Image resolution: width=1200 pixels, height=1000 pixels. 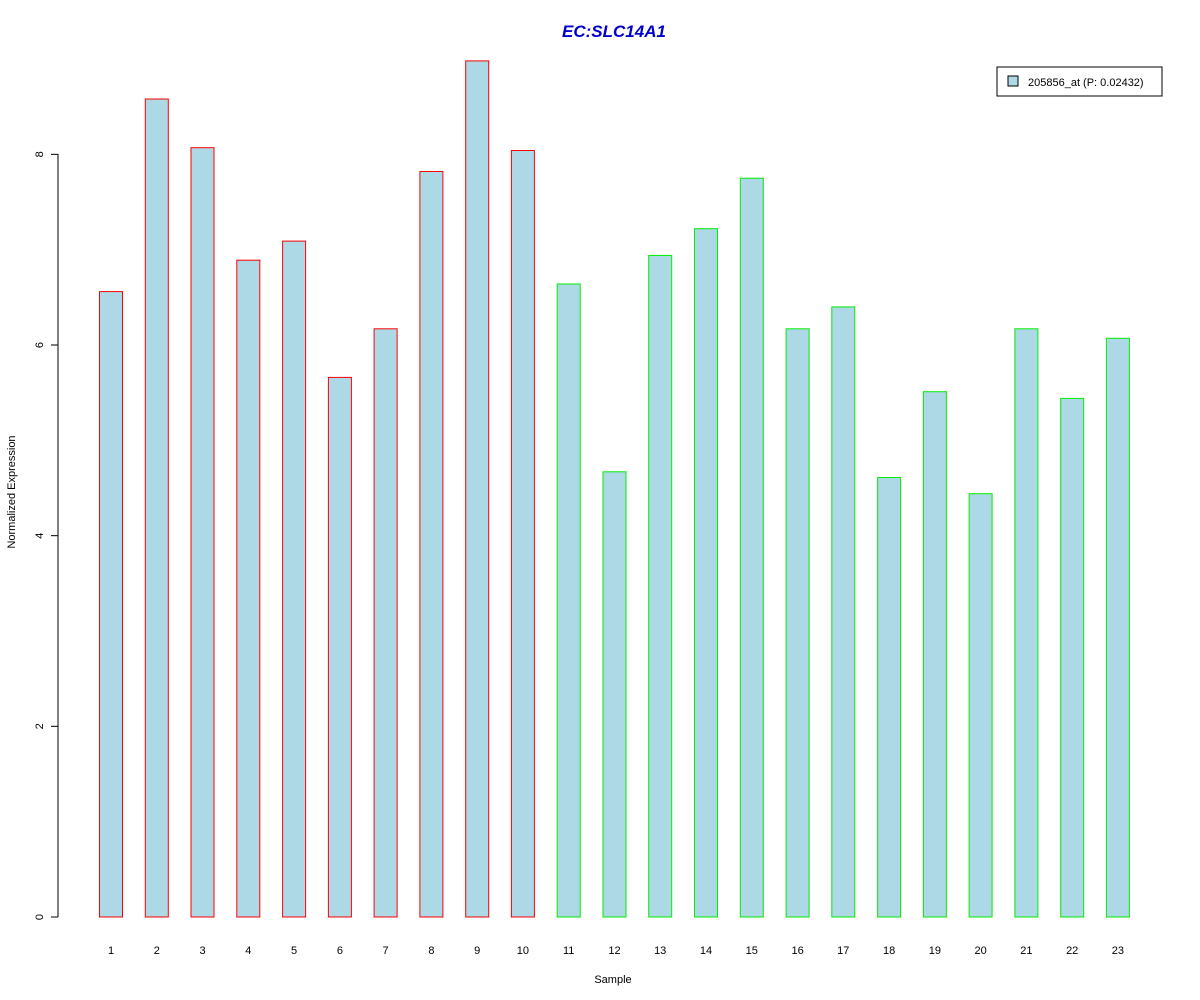 What do you see at coordinates (1086, 83) in the screenshot?
I see `legend-label: 205856_at (P: 0.02432)` at bounding box center [1086, 83].